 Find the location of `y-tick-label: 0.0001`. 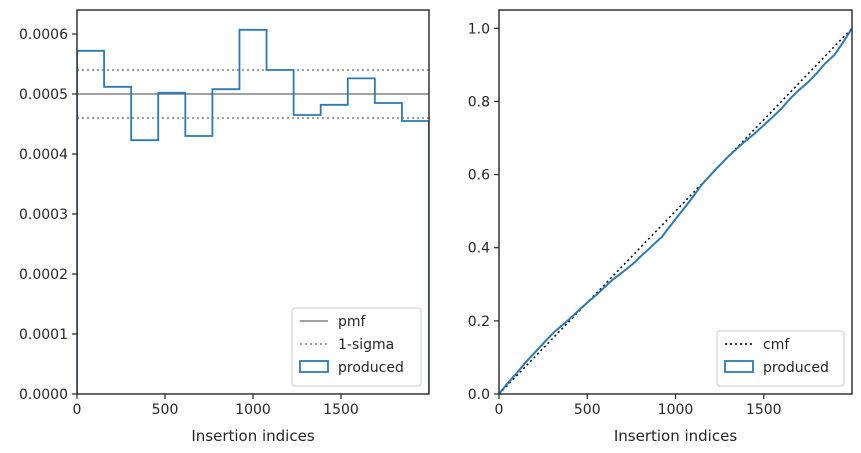

y-tick-label: 0.0001 is located at coordinates (43, 335).